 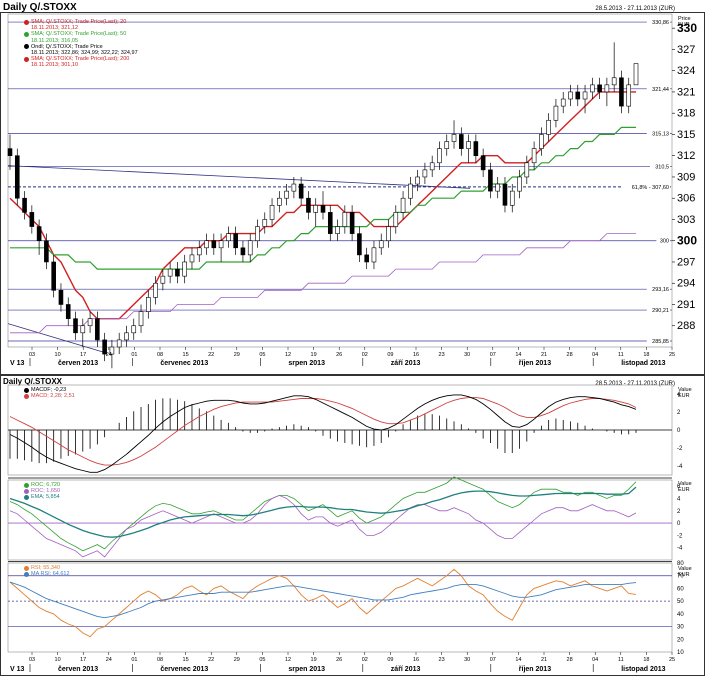 What do you see at coordinates (646, 355) in the screenshot?
I see `x-day-label: 18` at bounding box center [646, 355].